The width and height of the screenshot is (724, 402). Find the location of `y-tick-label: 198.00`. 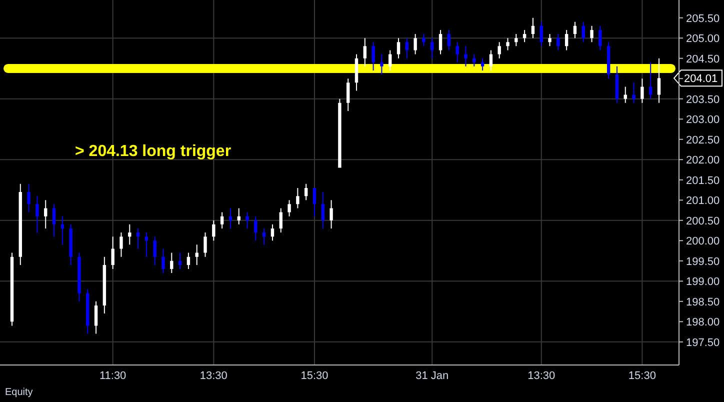

y-tick-label: 198.00 is located at coordinates (703, 322).